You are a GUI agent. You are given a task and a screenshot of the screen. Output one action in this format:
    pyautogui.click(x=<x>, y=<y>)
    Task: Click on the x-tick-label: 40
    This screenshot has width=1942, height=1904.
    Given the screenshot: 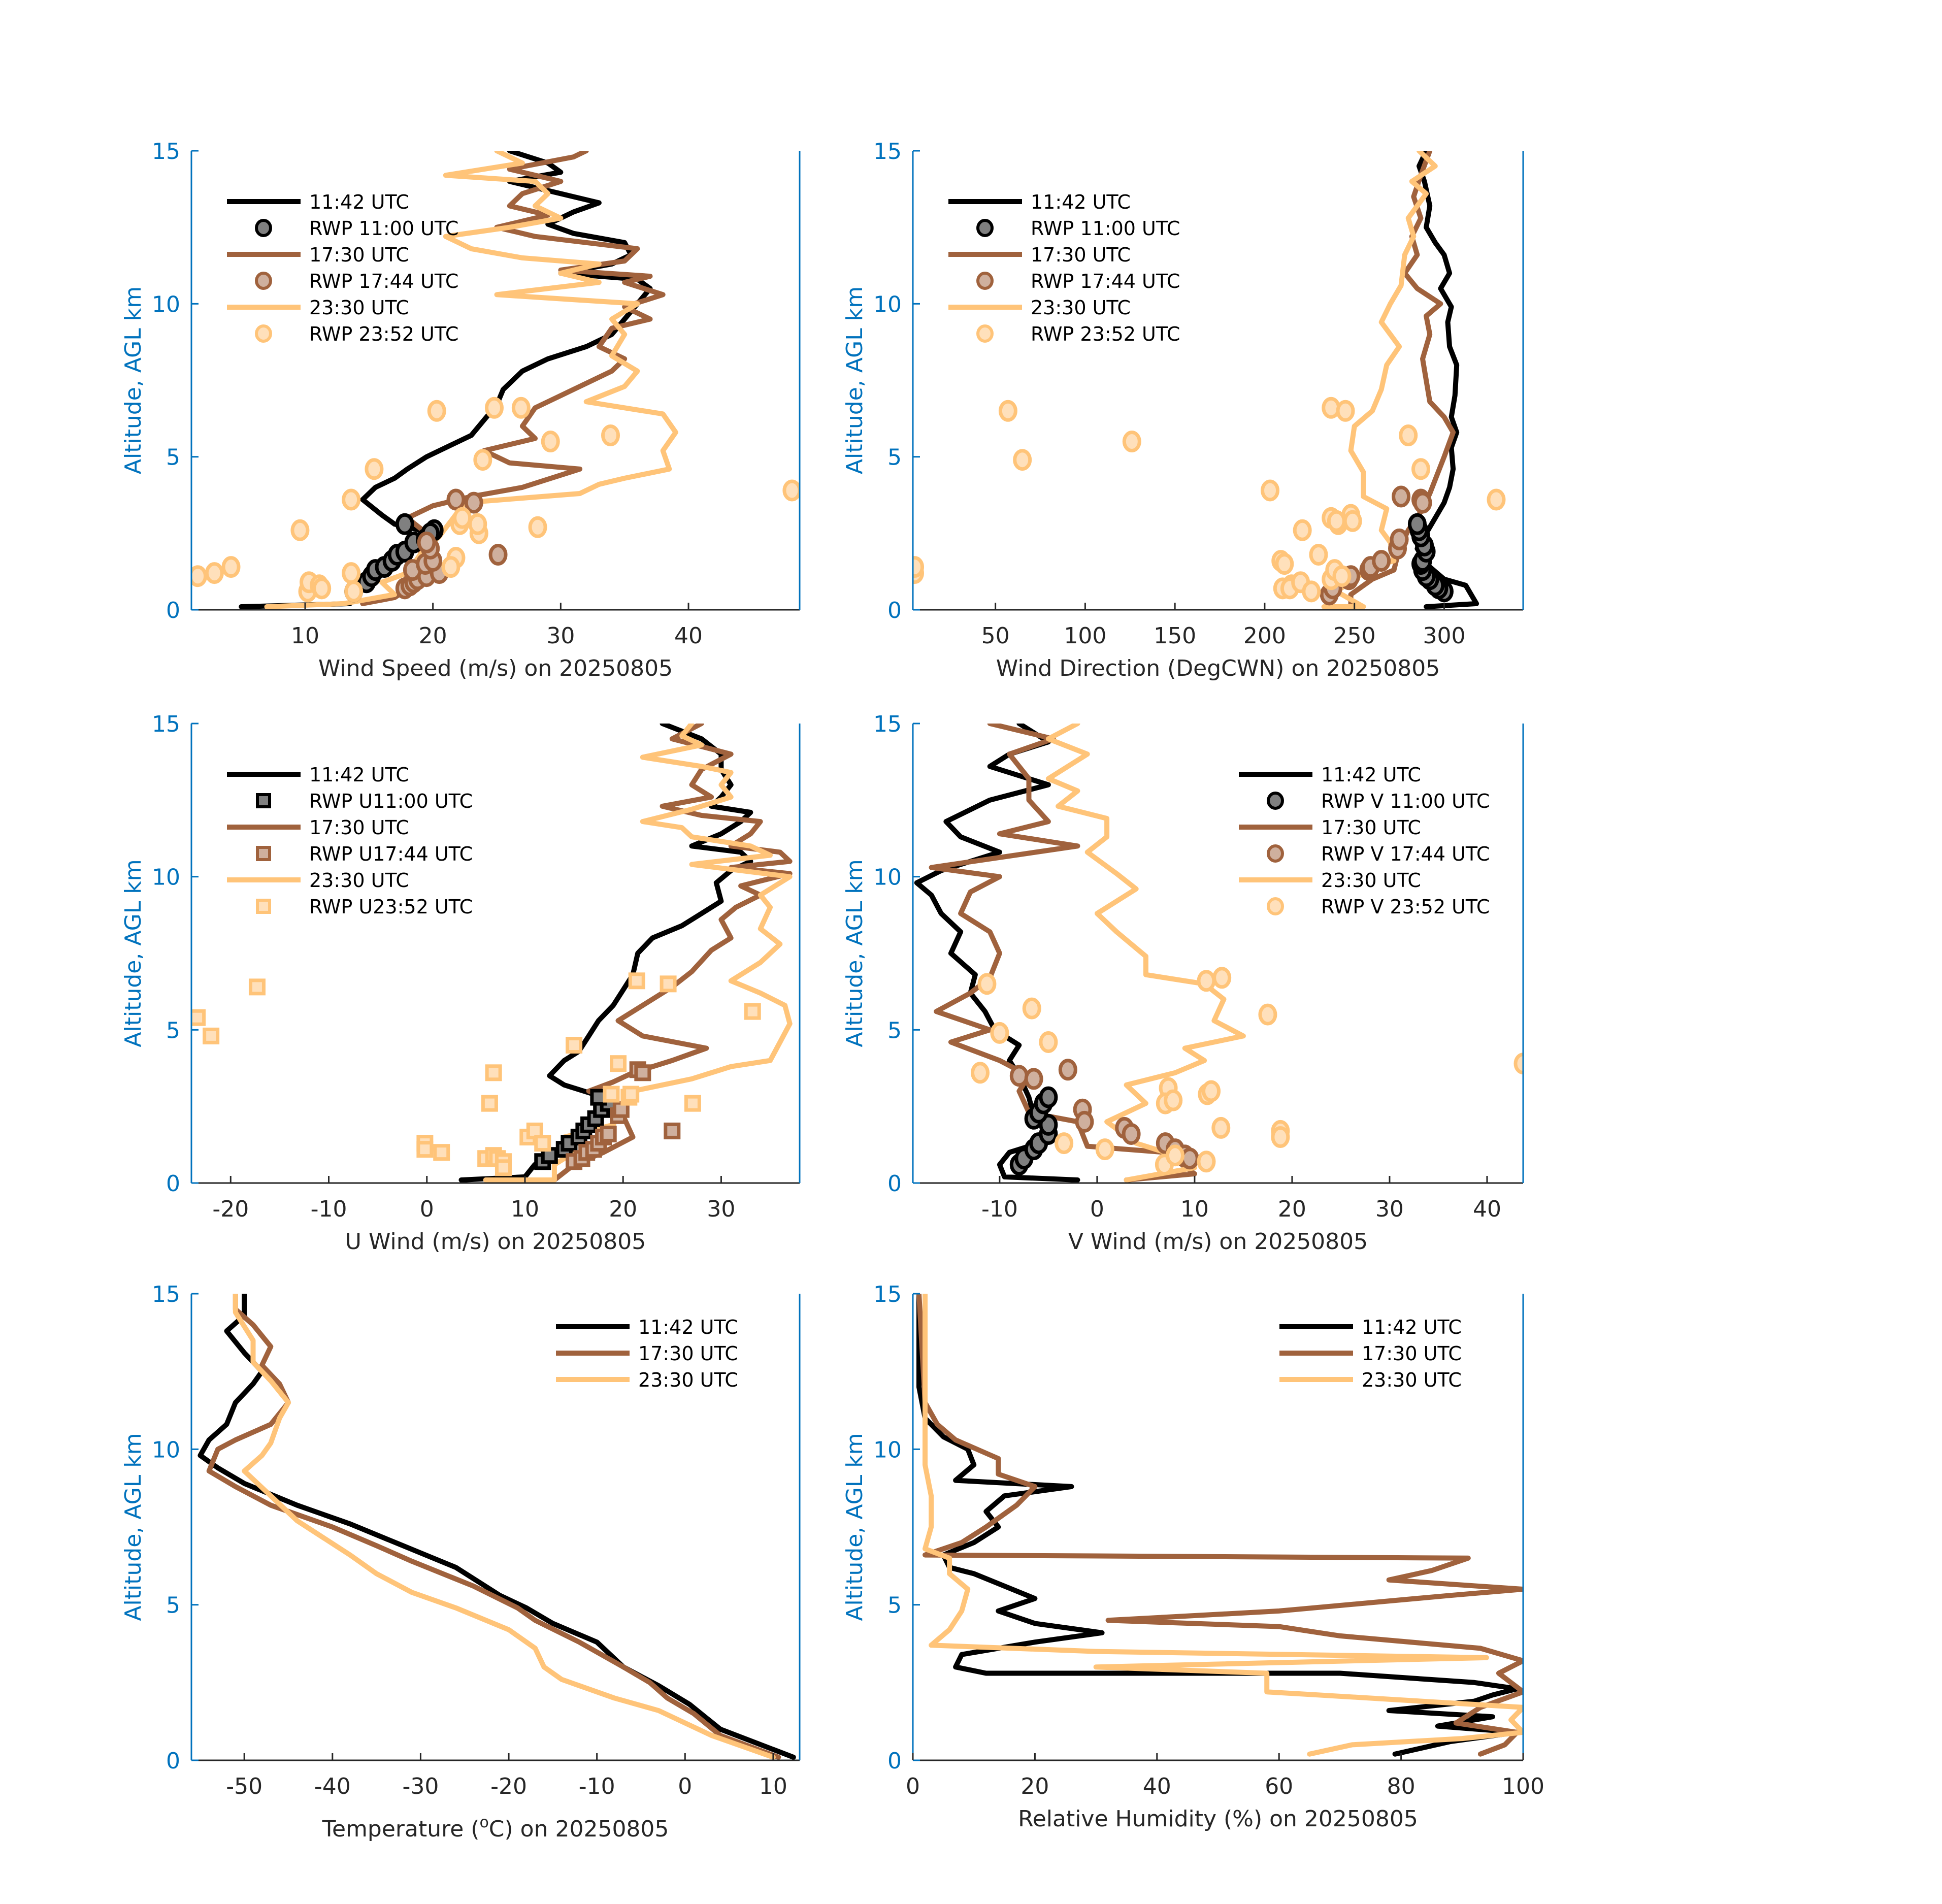 What is the action you would take?
    pyautogui.click(x=1157, y=1787)
    